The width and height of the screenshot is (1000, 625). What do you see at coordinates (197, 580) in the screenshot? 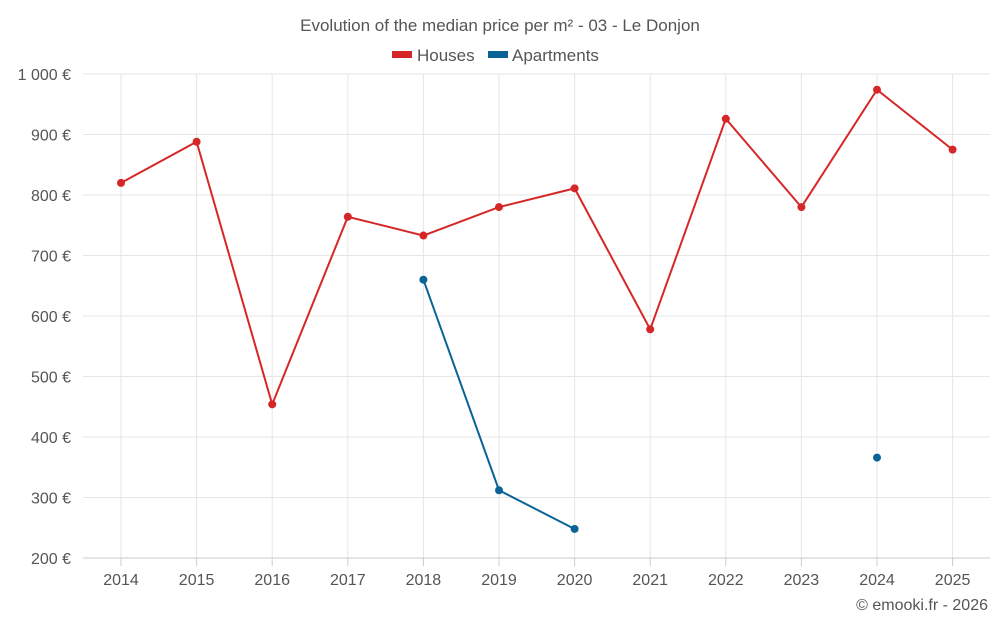
I see `x-tick-label: 2015` at bounding box center [197, 580].